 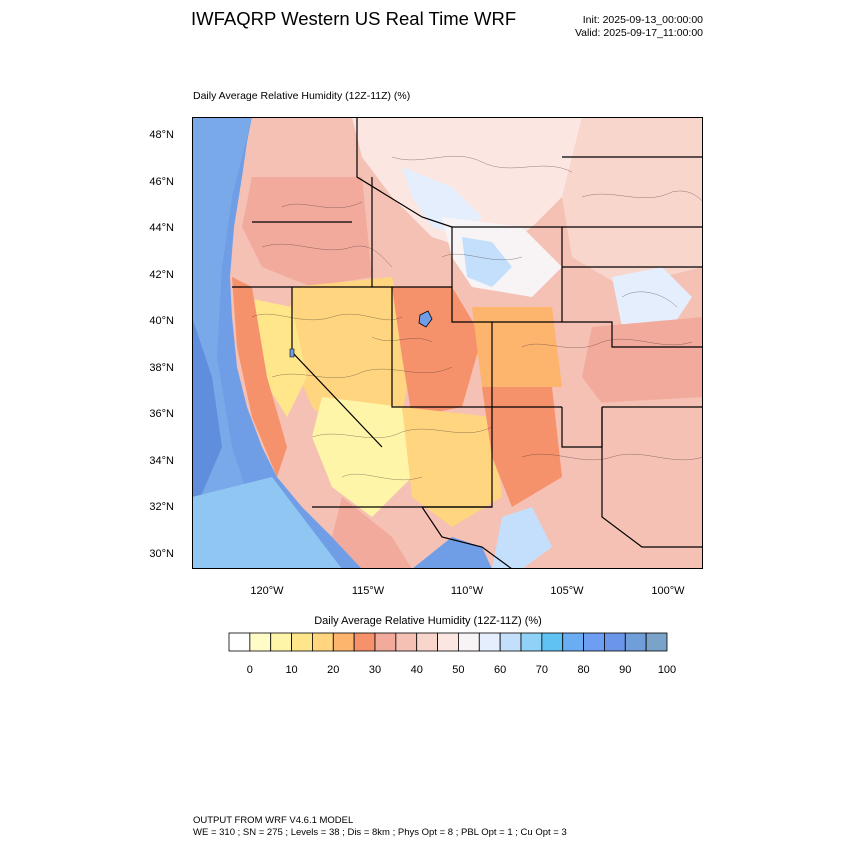 I want to click on zone-colorado, so click(x=517, y=347).